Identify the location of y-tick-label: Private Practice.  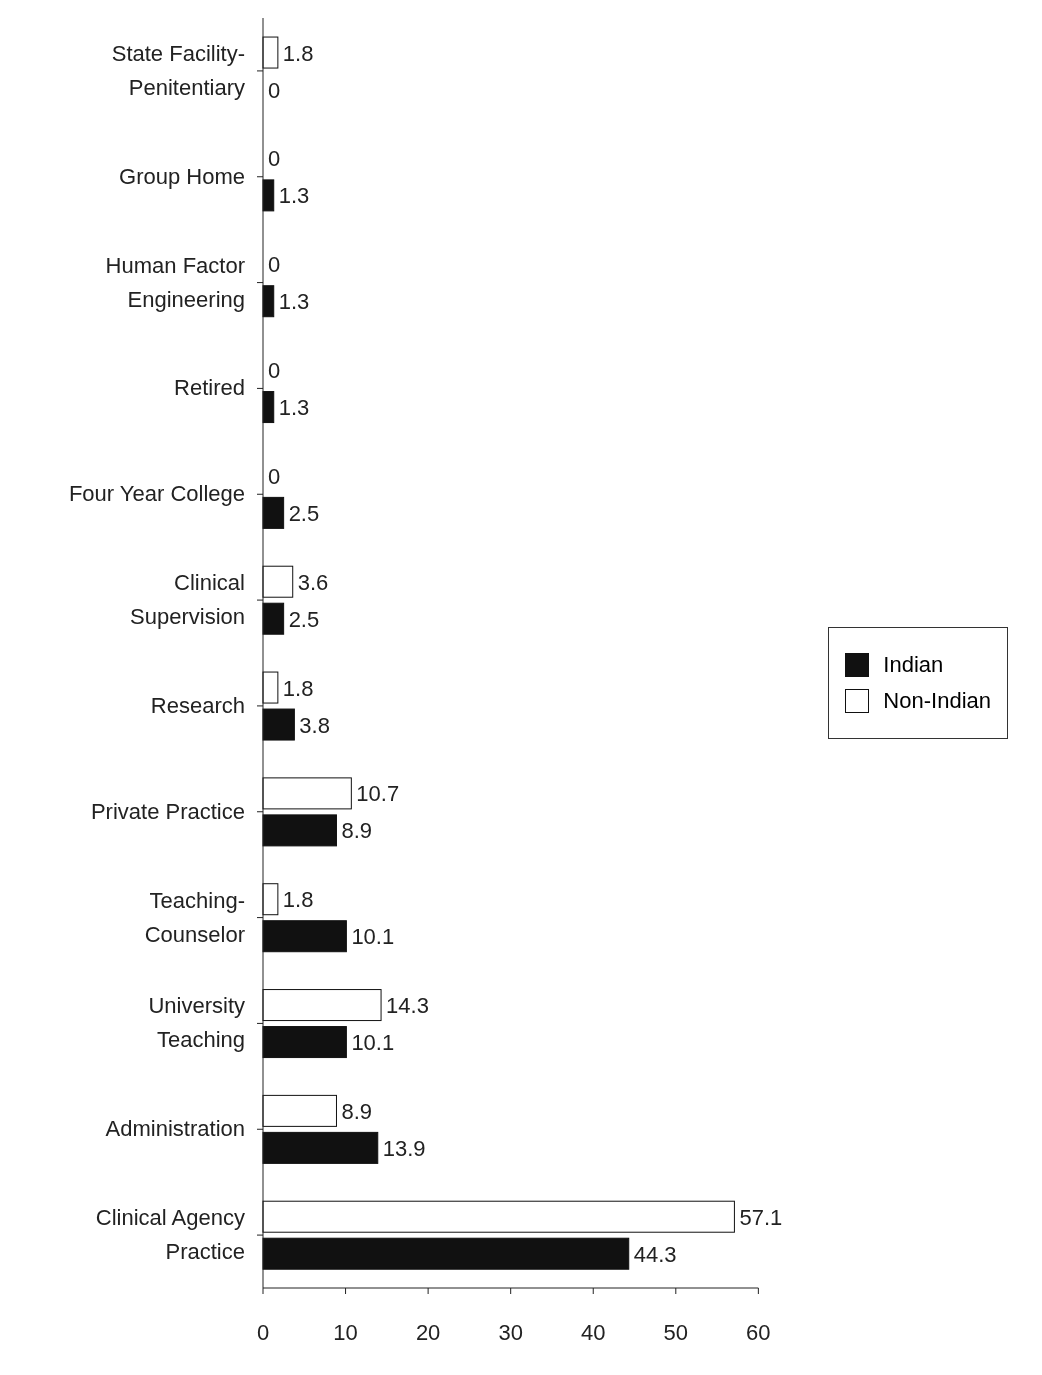
(167, 811).